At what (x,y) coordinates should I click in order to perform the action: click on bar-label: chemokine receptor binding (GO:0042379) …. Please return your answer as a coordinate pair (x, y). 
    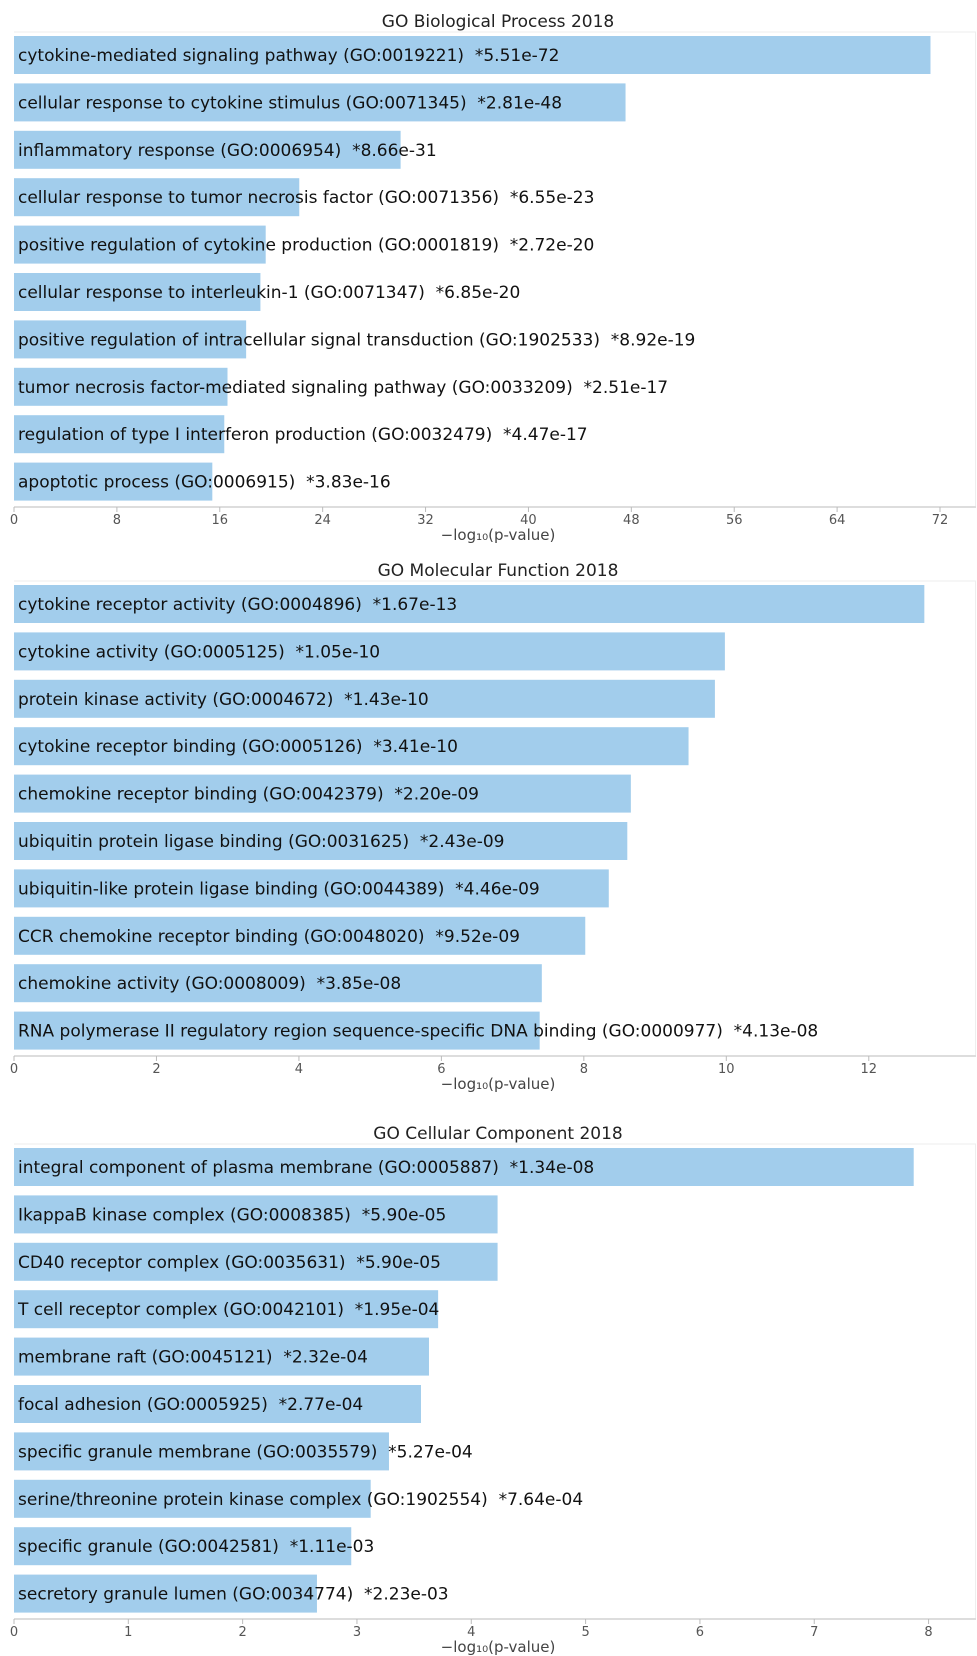
    Looking at the image, I should click on (248, 795).